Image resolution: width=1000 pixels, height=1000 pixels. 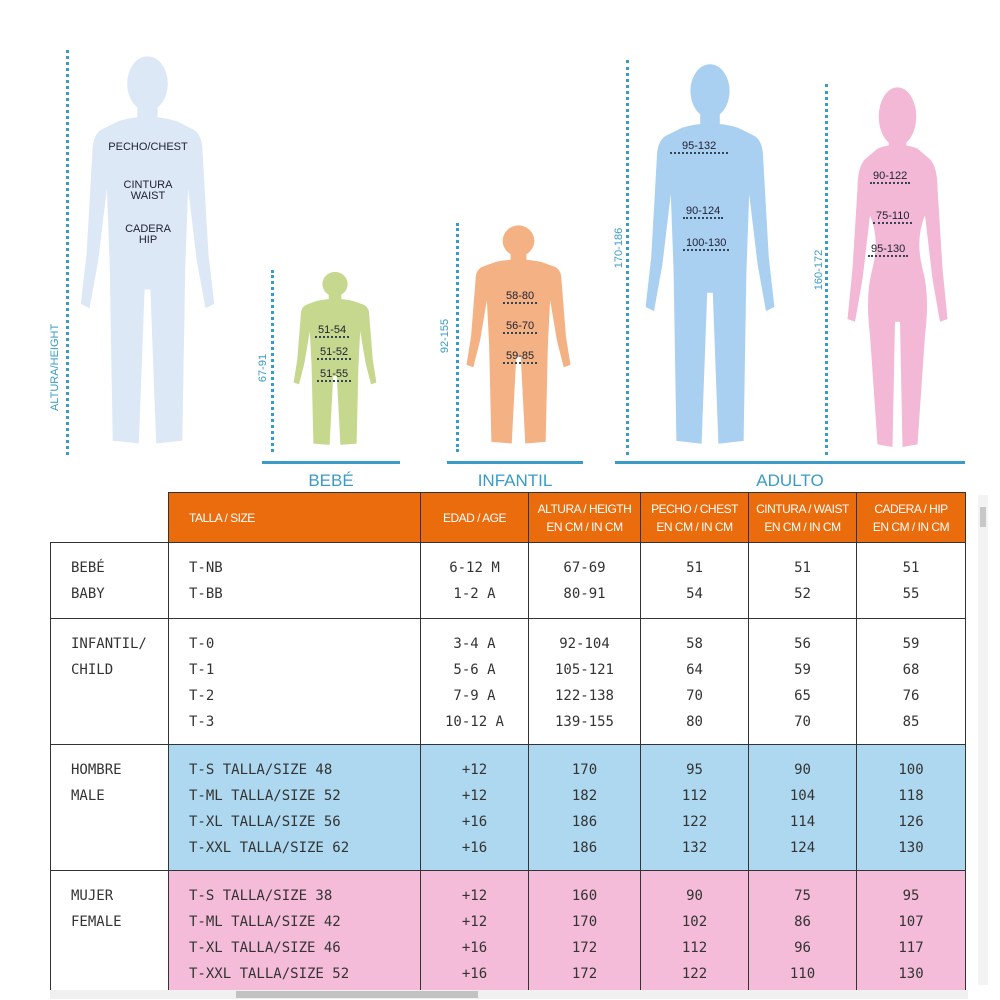 I want to click on cell-value: 102, so click(x=694, y=922).